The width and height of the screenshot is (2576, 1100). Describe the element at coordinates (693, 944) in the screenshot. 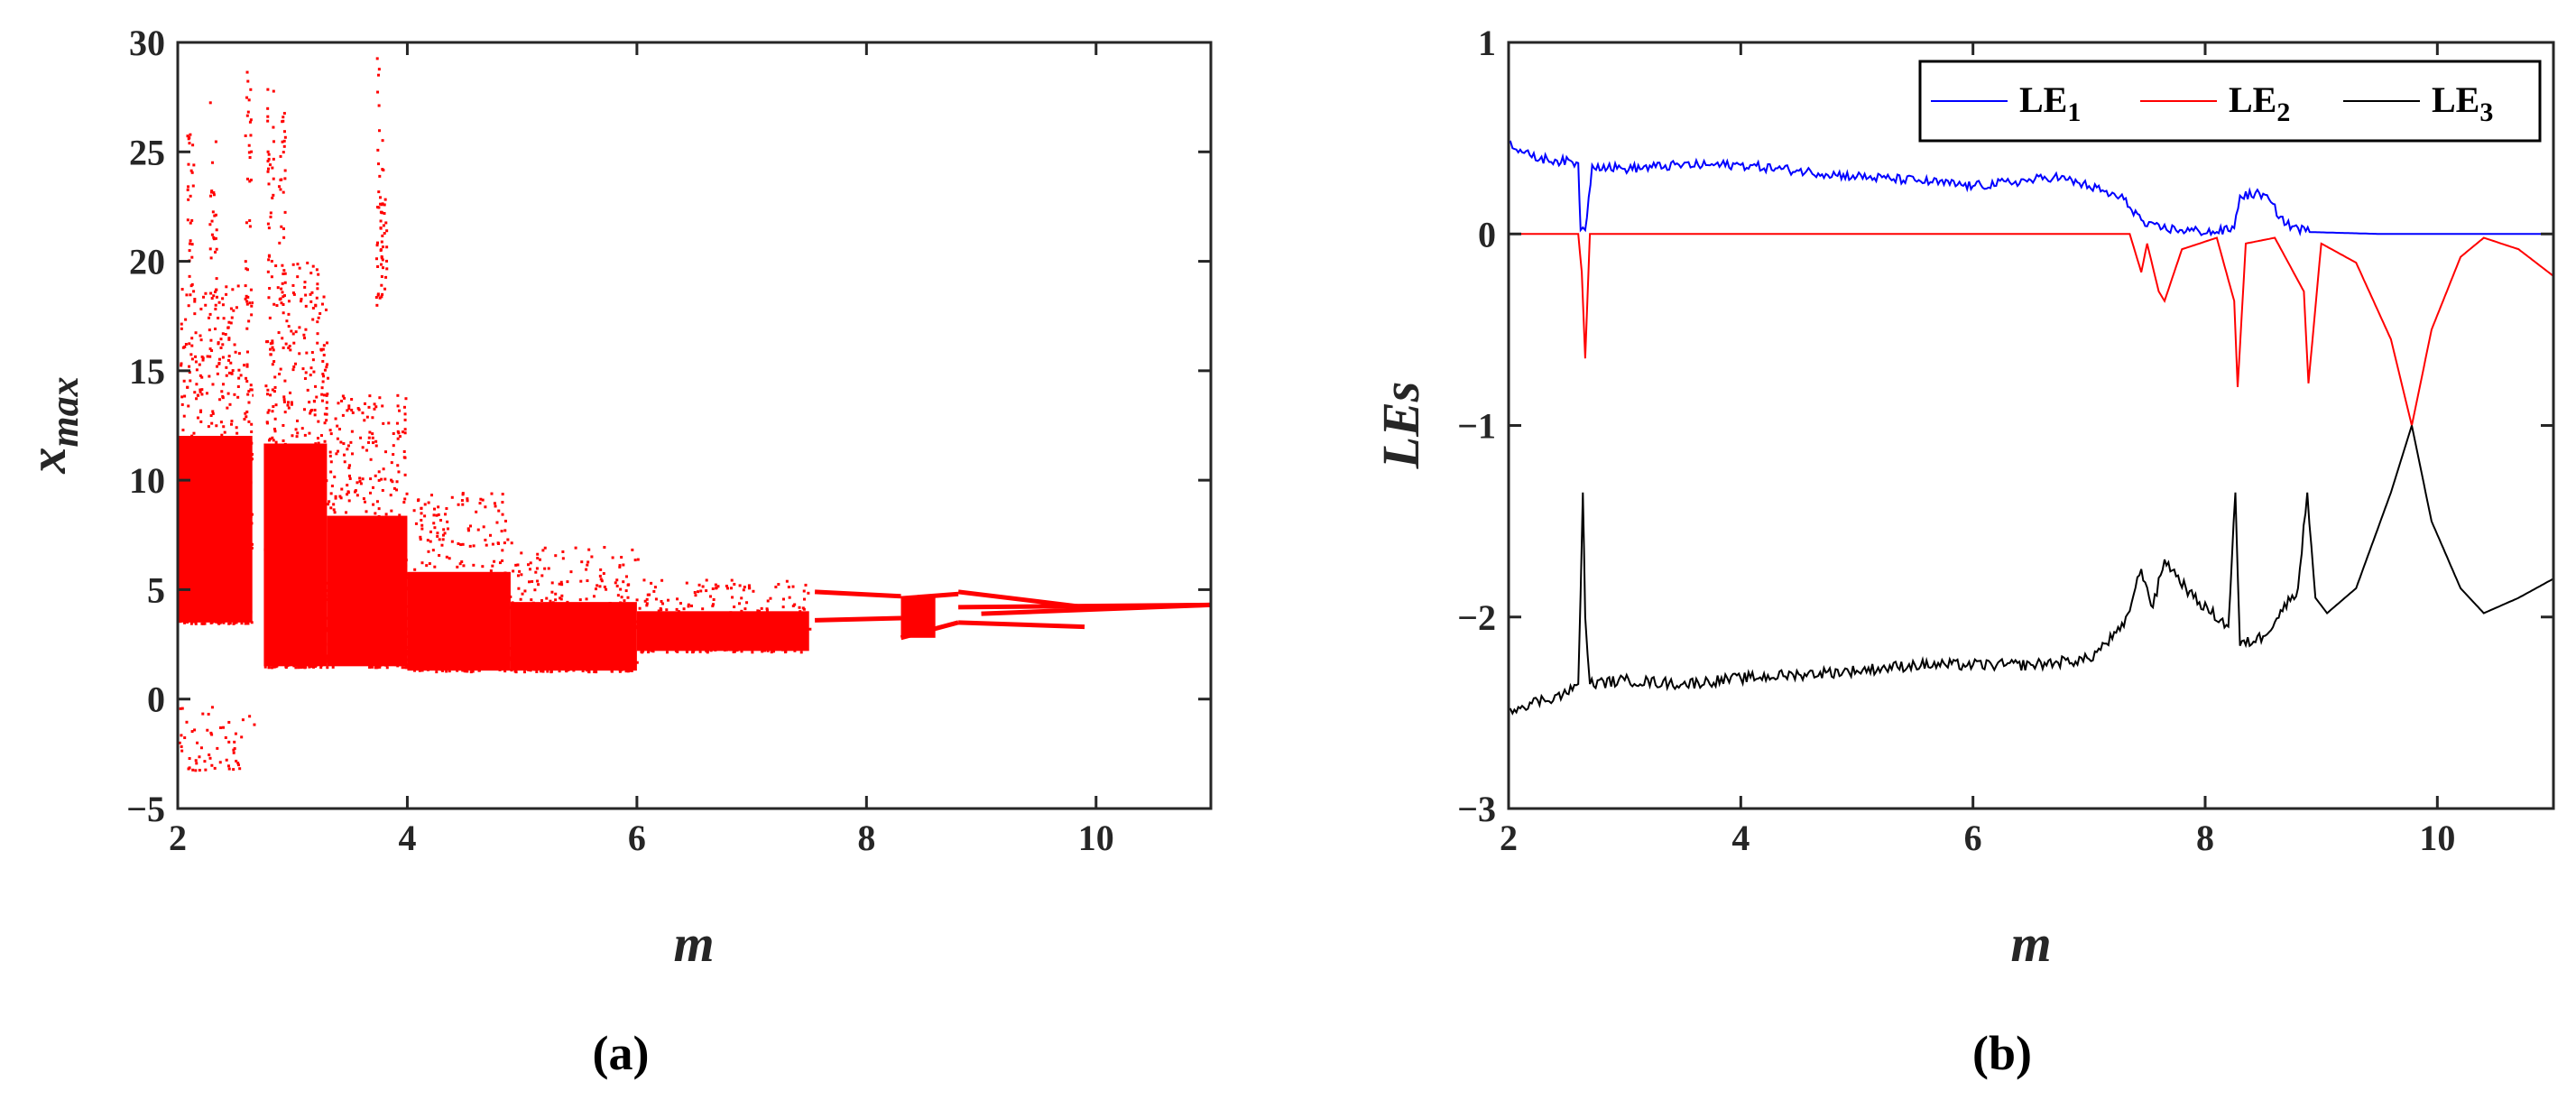

I see `xlabel-a: m` at that location.